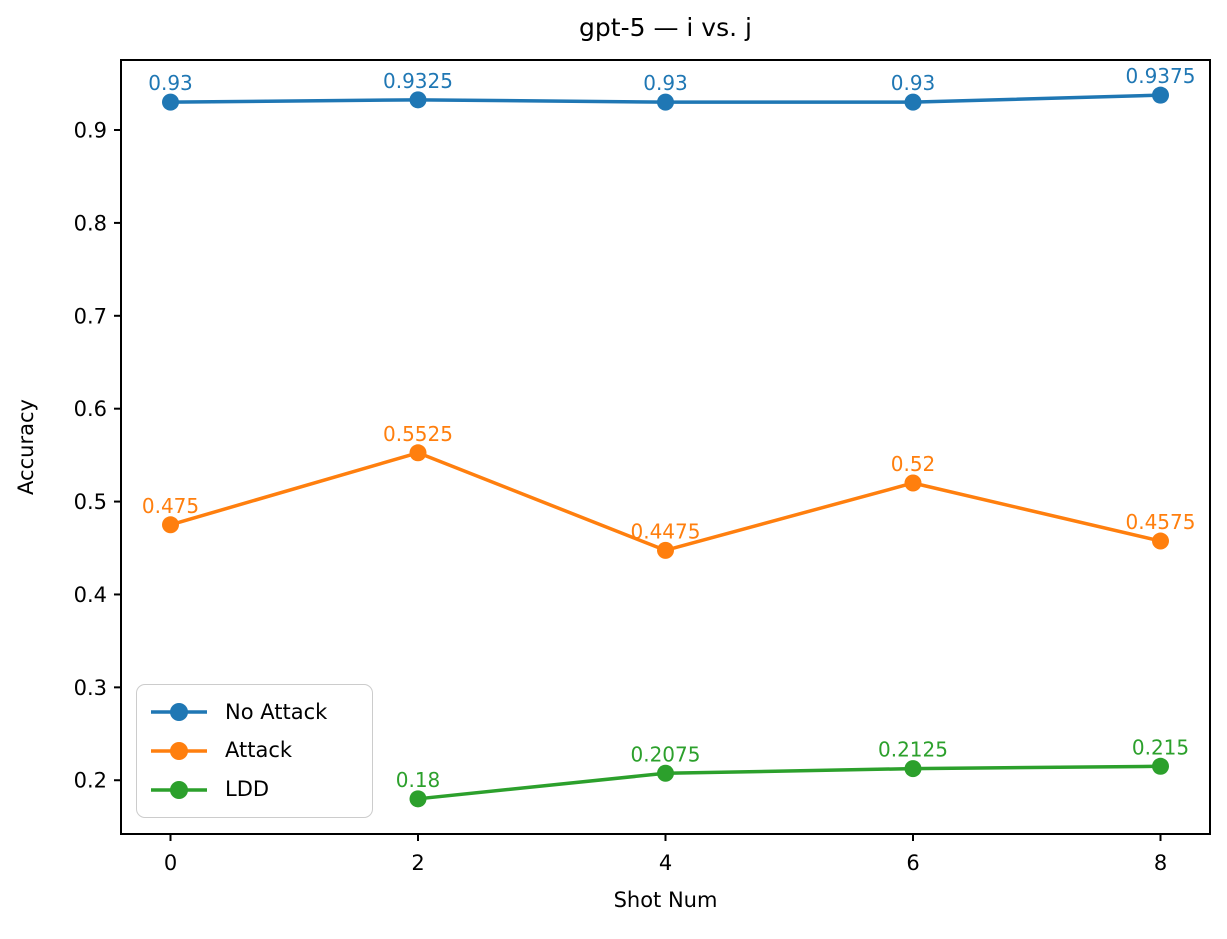 This screenshot has height=939, width=1227. I want to click on legend-label-attack: Attack, so click(259, 750).